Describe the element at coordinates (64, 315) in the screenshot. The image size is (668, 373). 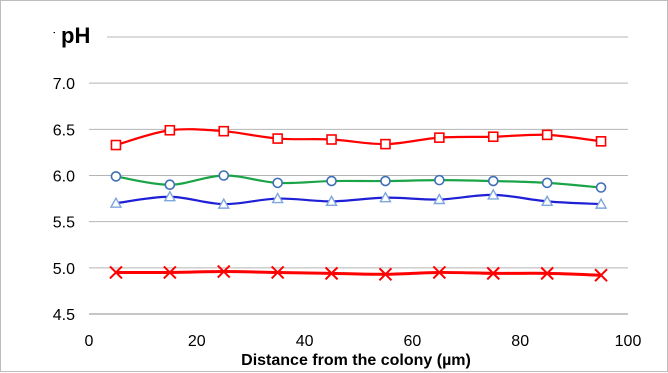
I see `y-tick-label: 4.5` at that location.